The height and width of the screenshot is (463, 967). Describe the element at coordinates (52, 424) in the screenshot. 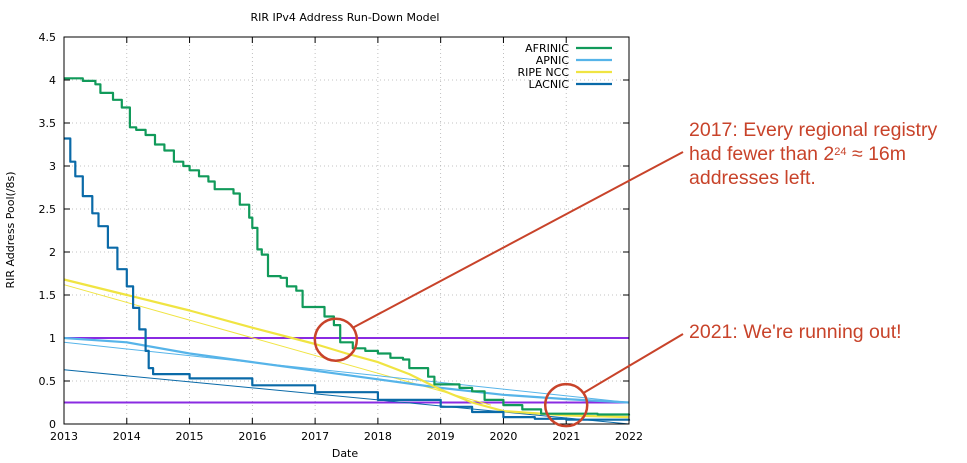

I see `y-tick-label: 0` at that location.